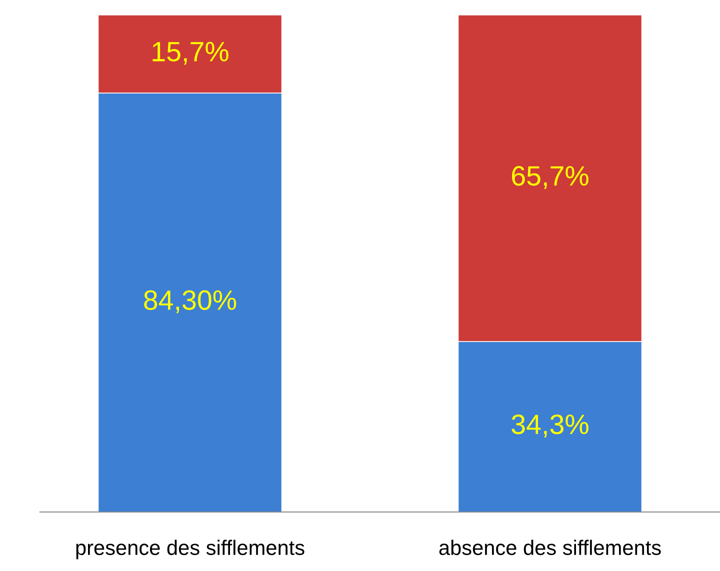 This screenshot has width=720, height=571. Describe the element at coordinates (190, 302) in the screenshot. I see `data-label: 84,30%` at that location.